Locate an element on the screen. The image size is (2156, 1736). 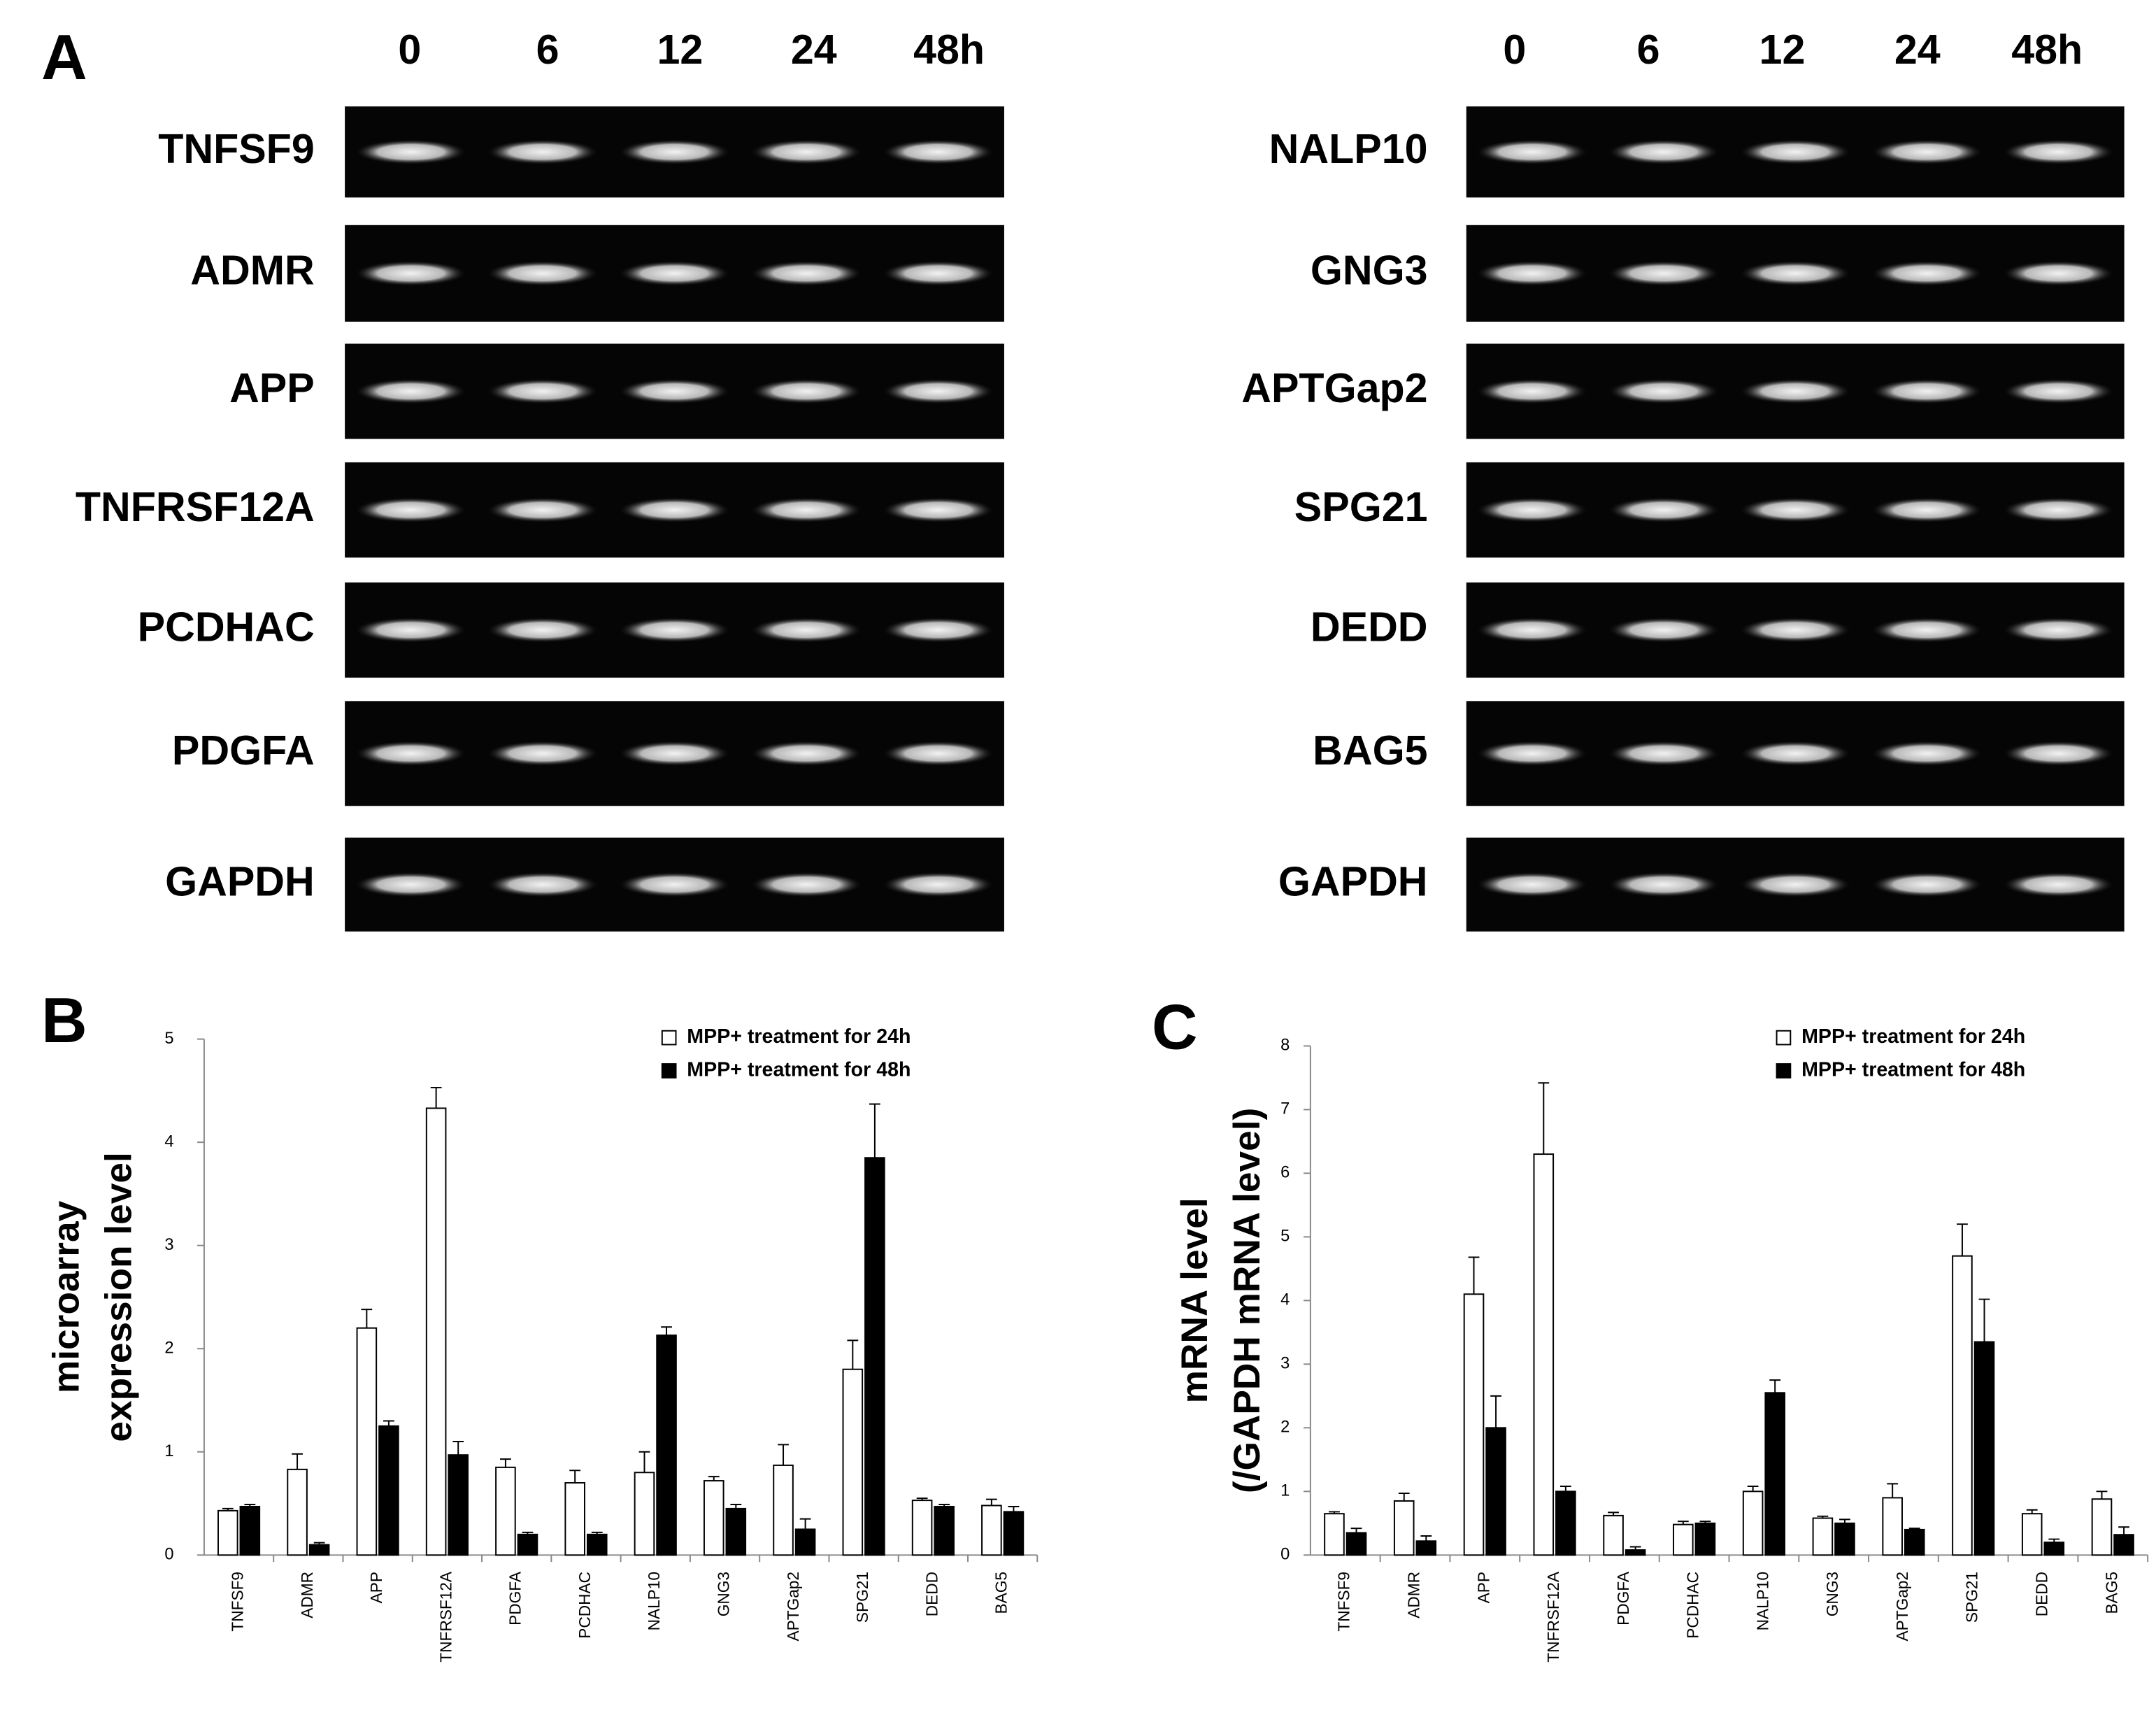
x-tick-label: APP is located at coordinates (376, 1587).